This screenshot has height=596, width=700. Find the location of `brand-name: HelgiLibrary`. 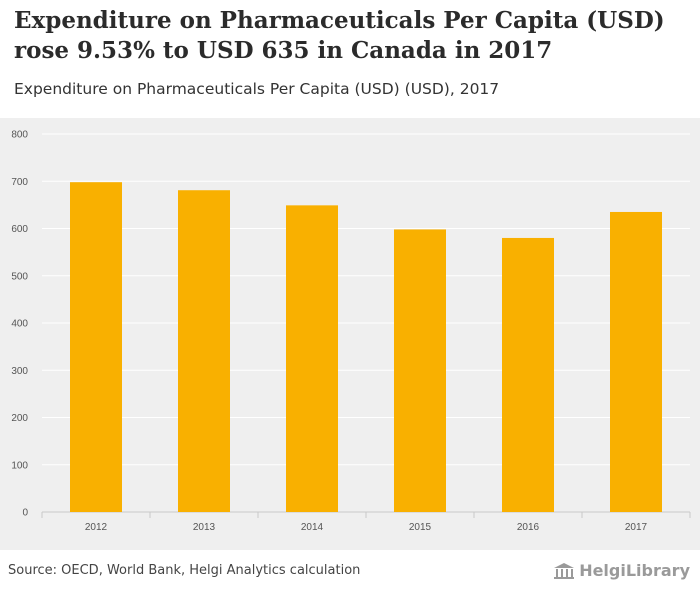

brand-name: HelgiLibrary is located at coordinates (634, 570).